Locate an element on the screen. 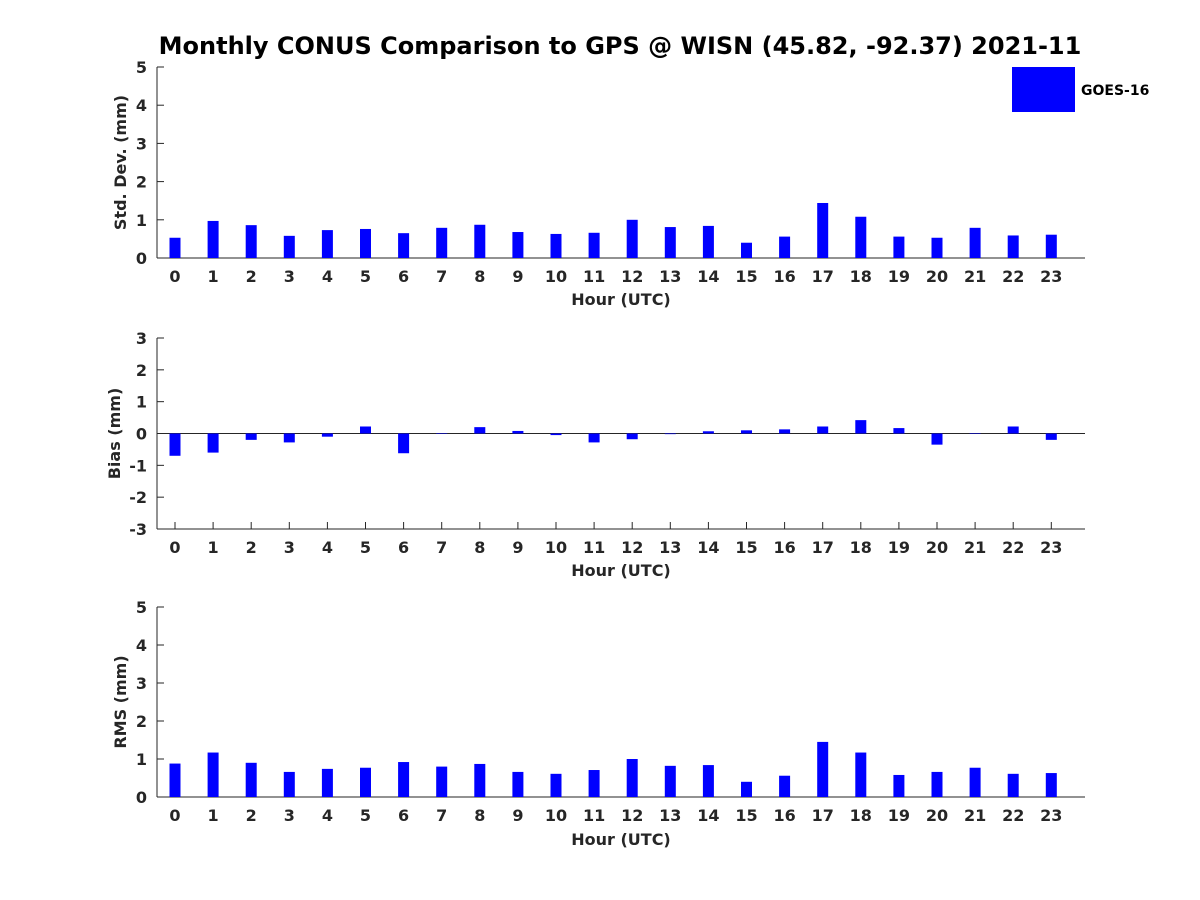 The width and height of the screenshot is (1200, 900). rms-x-label: Hour (UTC) is located at coordinates (621, 839).